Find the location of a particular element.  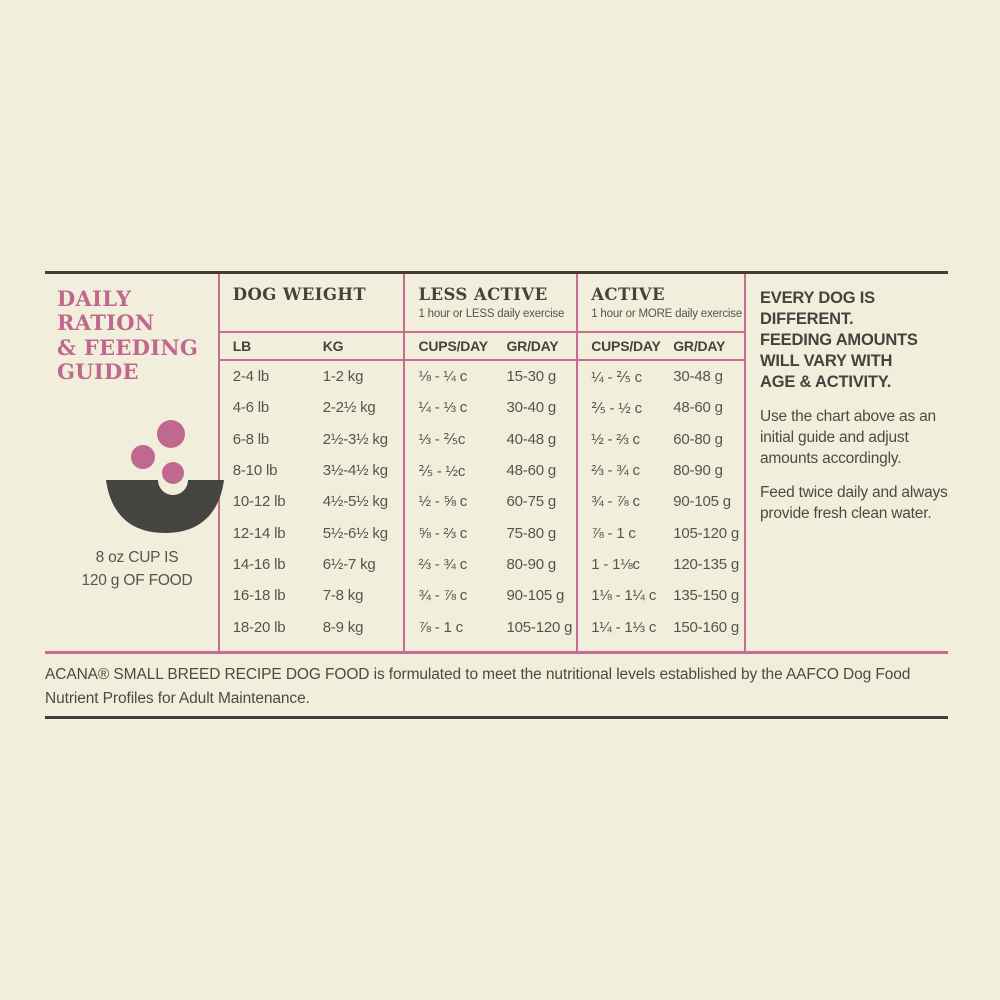

cups-cell: ⅖ - ½c is located at coordinates (442, 471).